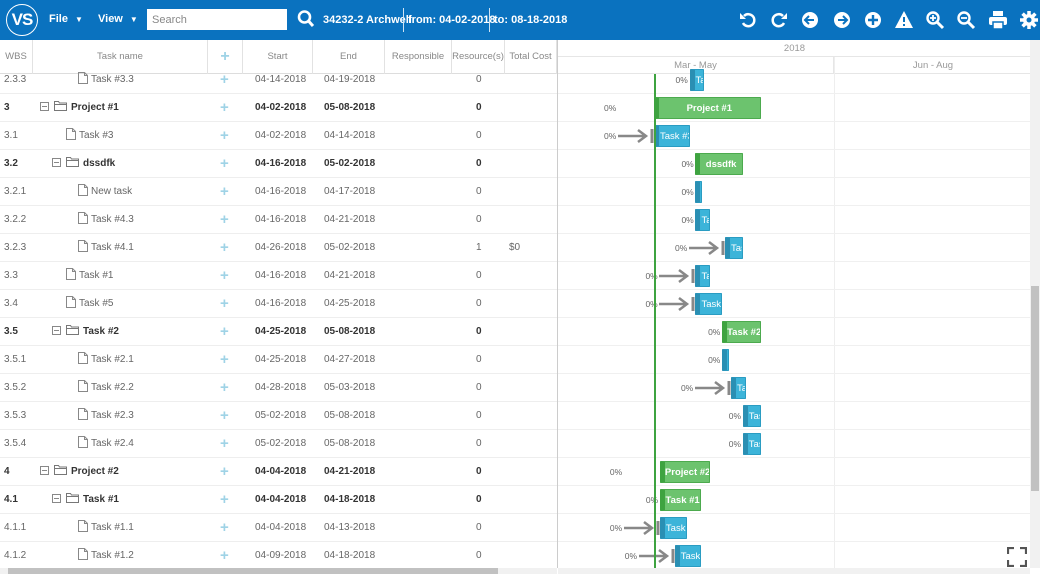 The image size is (1040, 574). Describe the element at coordinates (478, 57) in the screenshot. I see `col-resources: Resource(s)` at that location.